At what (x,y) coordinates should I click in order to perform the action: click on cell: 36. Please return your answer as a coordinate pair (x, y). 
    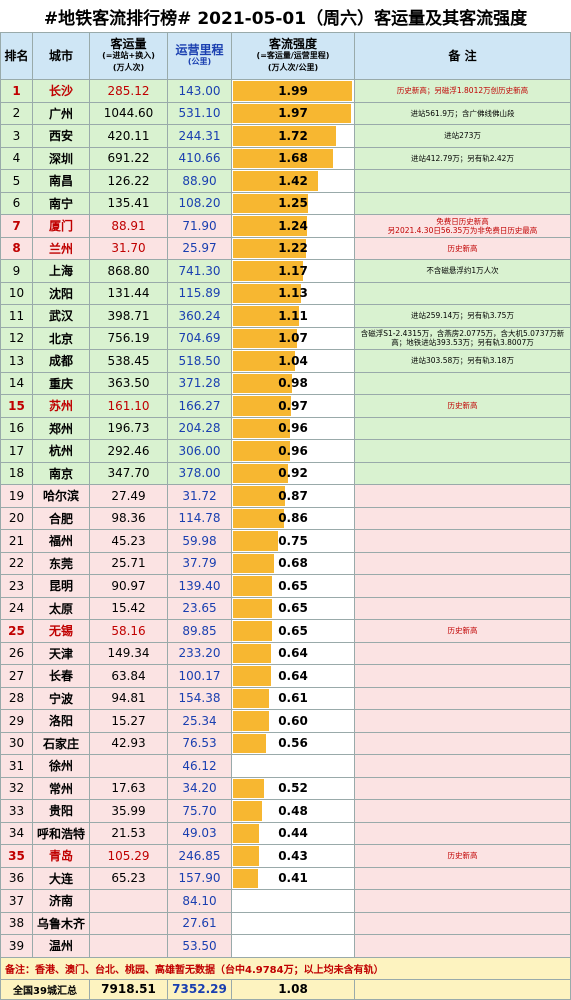
    Looking at the image, I should click on (16, 878).